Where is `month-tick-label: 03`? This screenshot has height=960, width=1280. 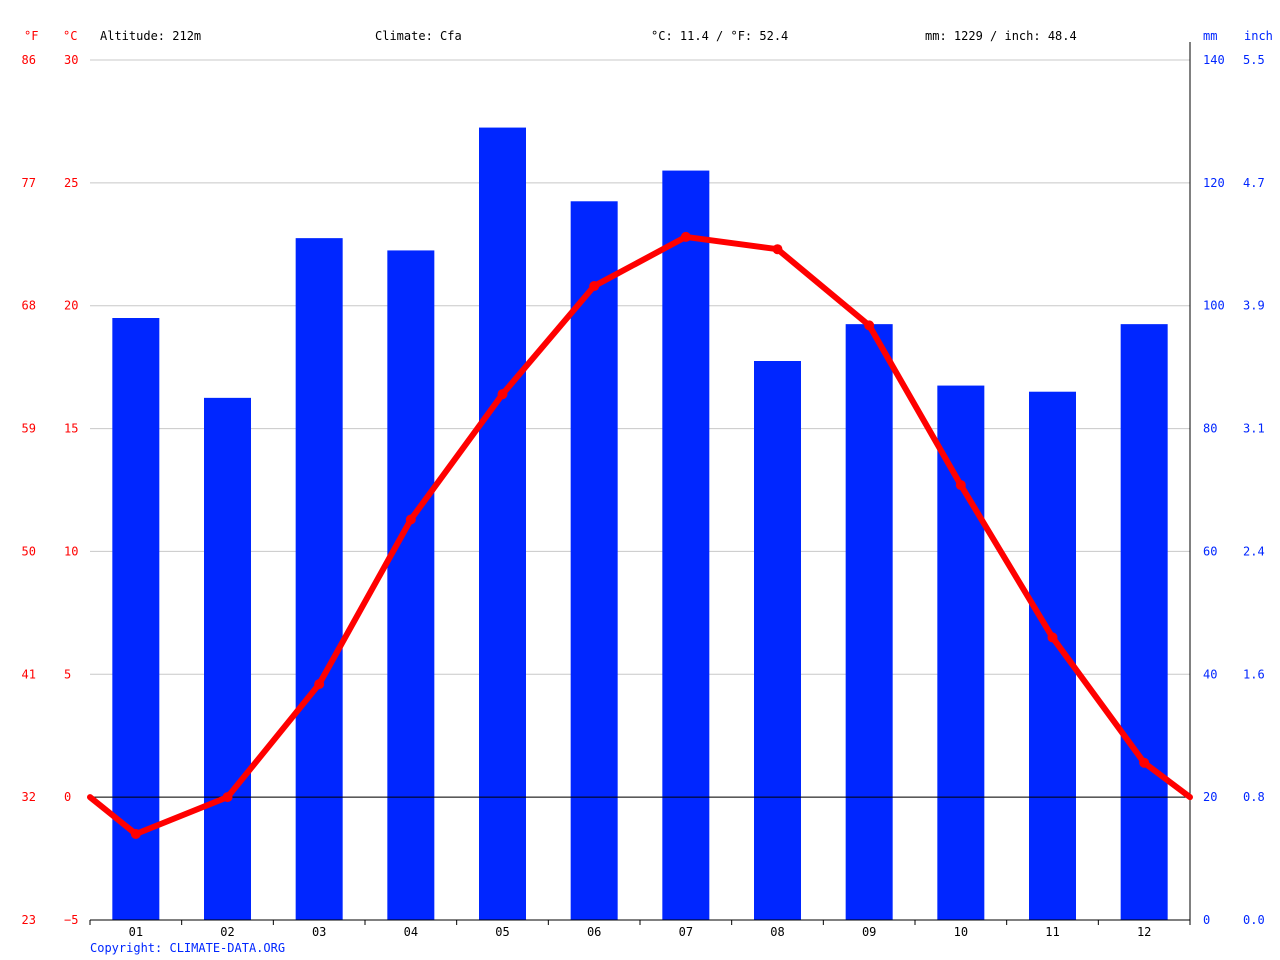 month-tick-label: 03 is located at coordinates (319, 932).